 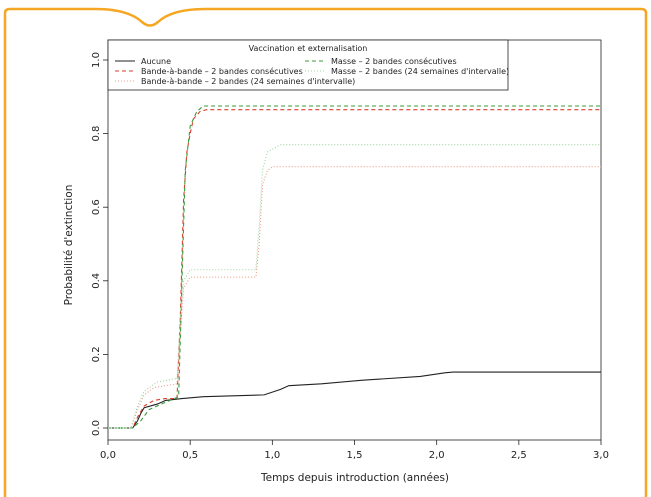 What do you see at coordinates (222, 71) in the screenshot?
I see `legend-entry-bande-consecutives: Bande-à-bande – 2 bandes consécutives` at bounding box center [222, 71].